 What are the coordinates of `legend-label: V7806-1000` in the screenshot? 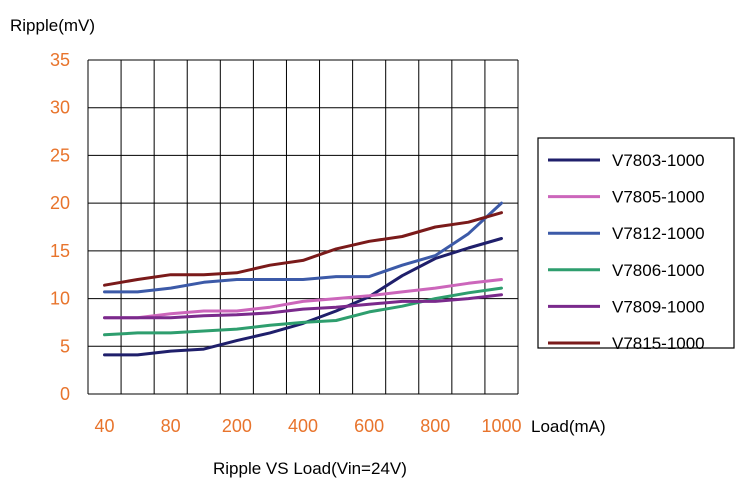 It's located at (658, 270).